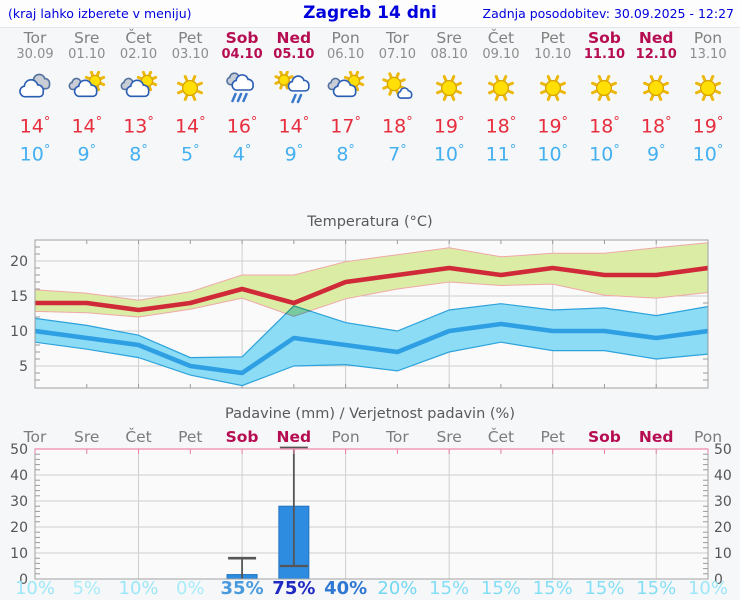 This screenshot has width=740, height=600. I want to click on precip-chart-title: Padavine (mm) / Verjetnost padavin (%), so click(370, 414).